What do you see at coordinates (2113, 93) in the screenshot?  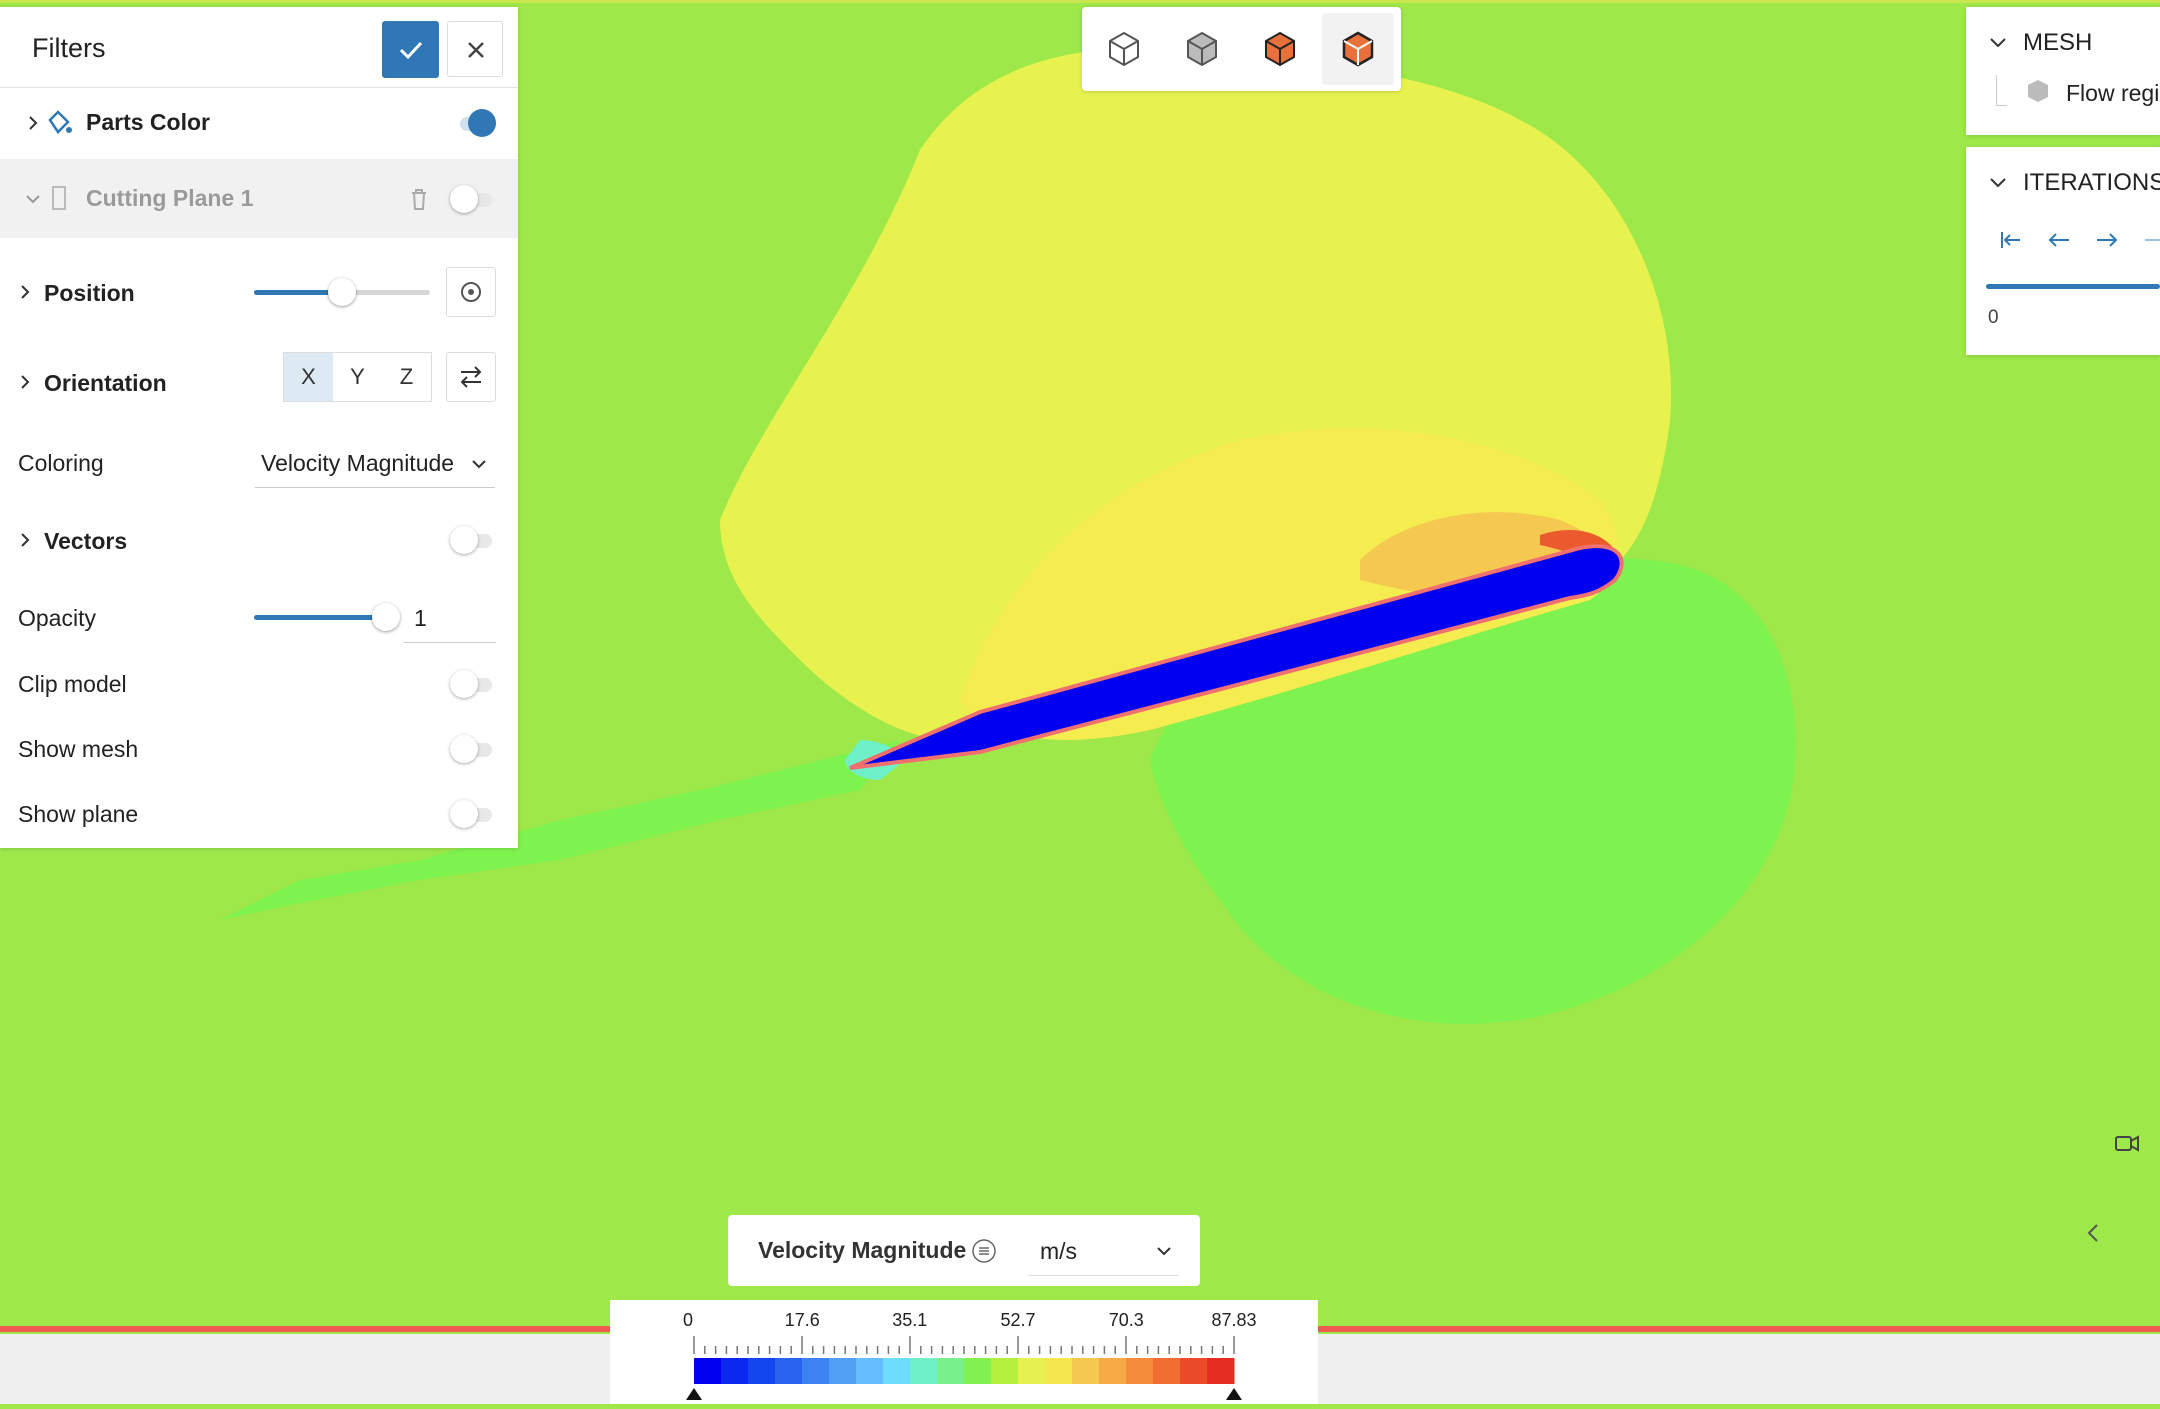 I see `mesh-item-label: Flow regi` at bounding box center [2113, 93].